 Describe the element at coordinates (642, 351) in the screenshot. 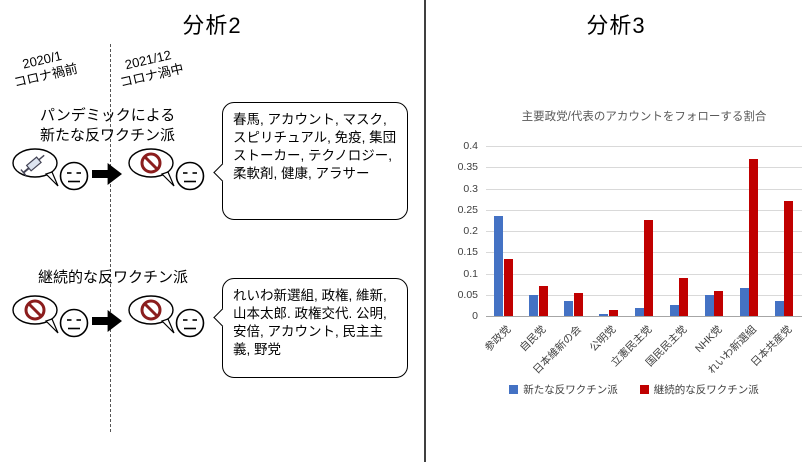

I see `x-axis: 参政党 自民党 日本維新の会 公明党 立憲民主党 国民民主党 NHK党 れいわ新選組 日本共産党` at that location.